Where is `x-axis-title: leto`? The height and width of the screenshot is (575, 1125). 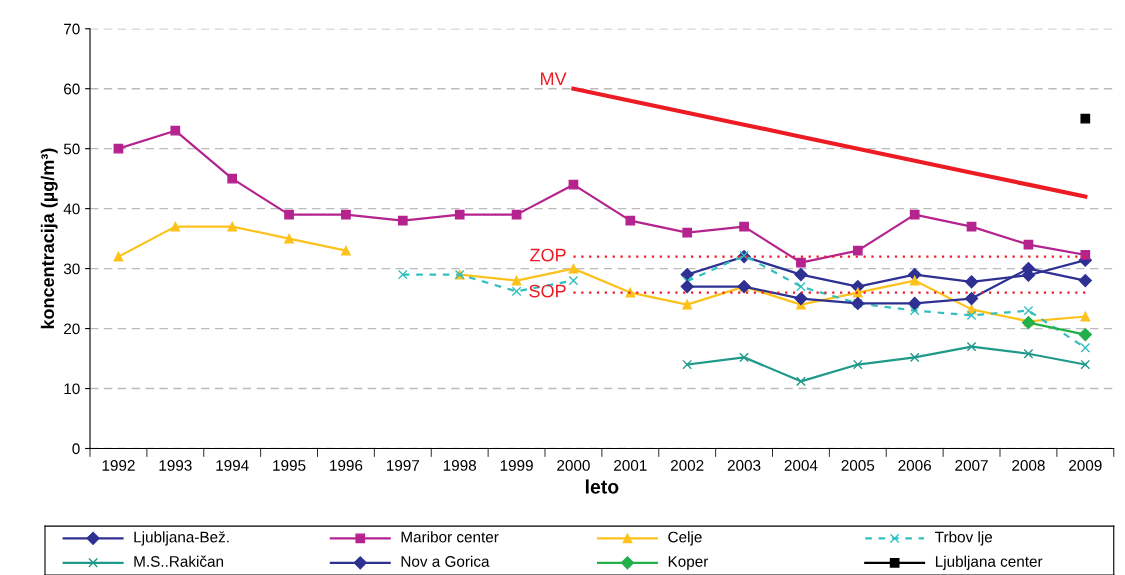 x-axis-title: leto is located at coordinates (602, 486).